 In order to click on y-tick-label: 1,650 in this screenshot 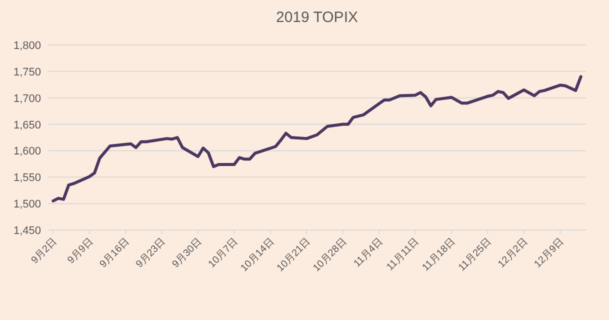, I will do `click(27, 125)`.